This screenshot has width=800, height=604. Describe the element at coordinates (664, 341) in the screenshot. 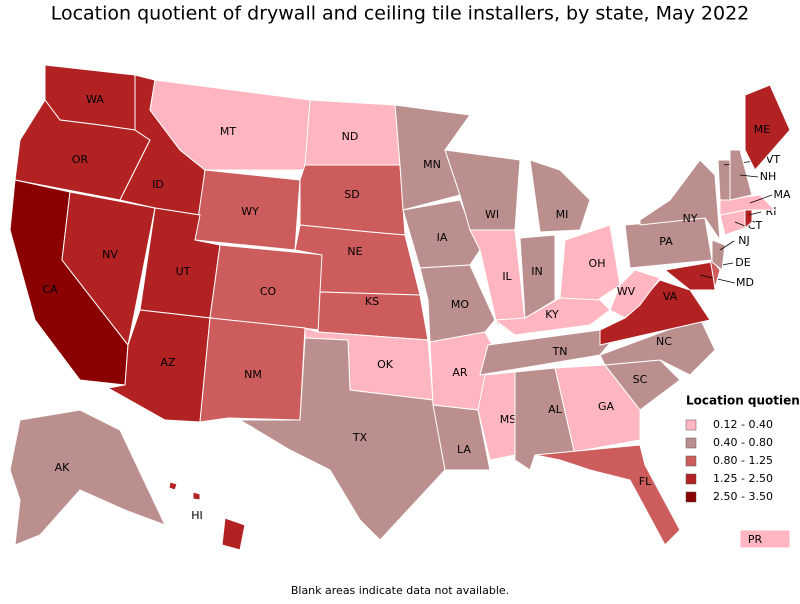

I see `state-label: NC` at that location.